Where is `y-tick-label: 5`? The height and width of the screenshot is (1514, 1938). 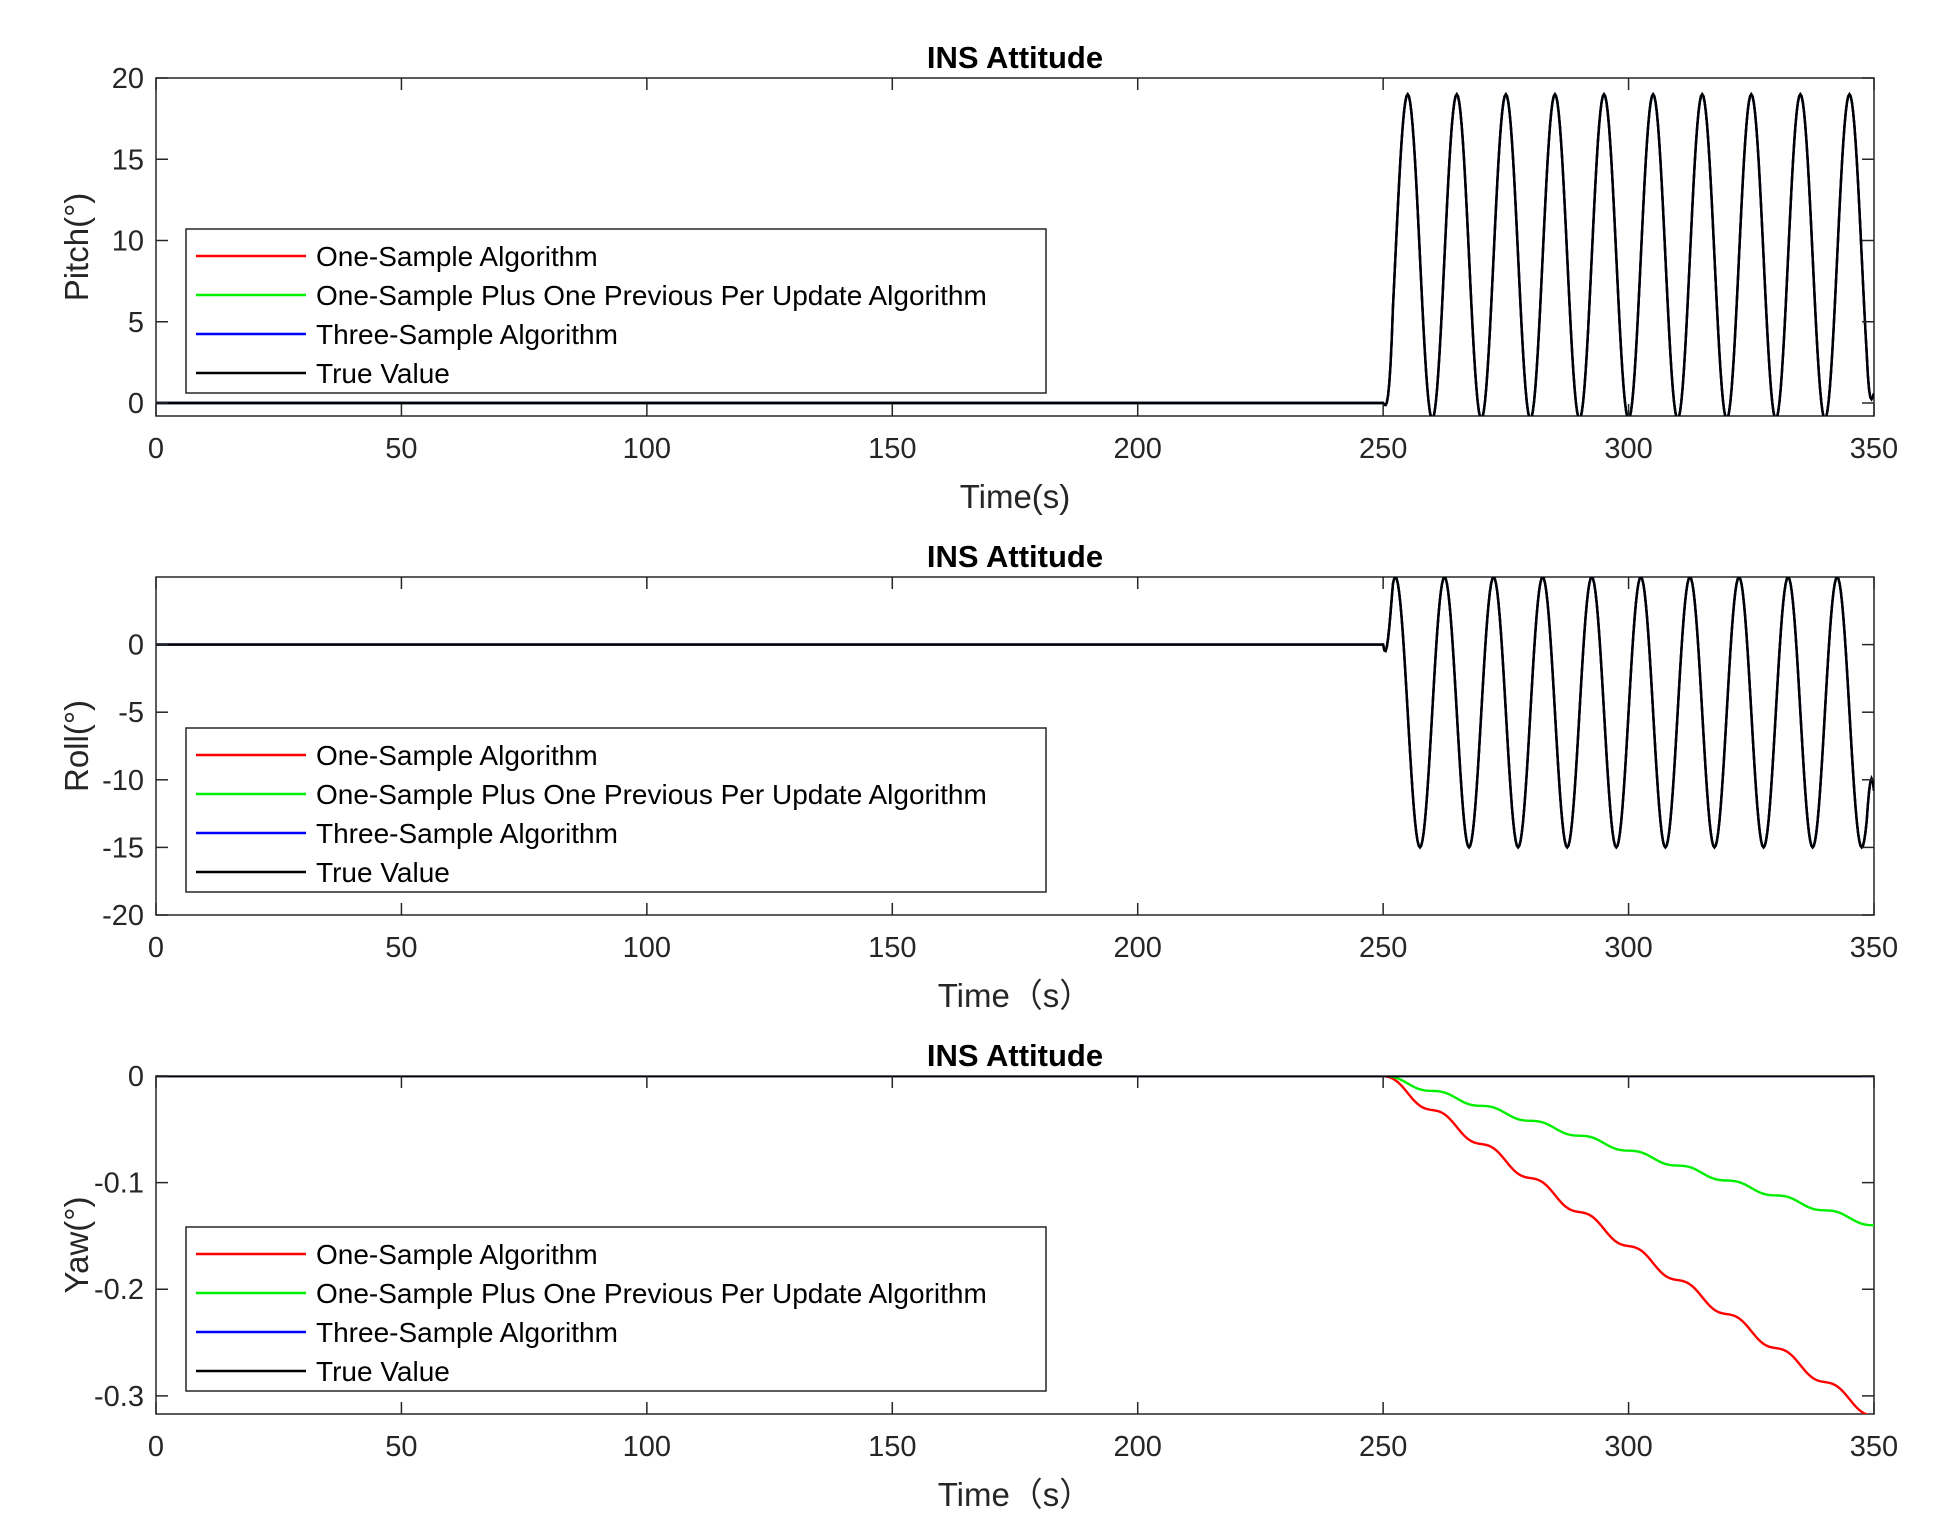 y-tick-label: 5 is located at coordinates (136, 323).